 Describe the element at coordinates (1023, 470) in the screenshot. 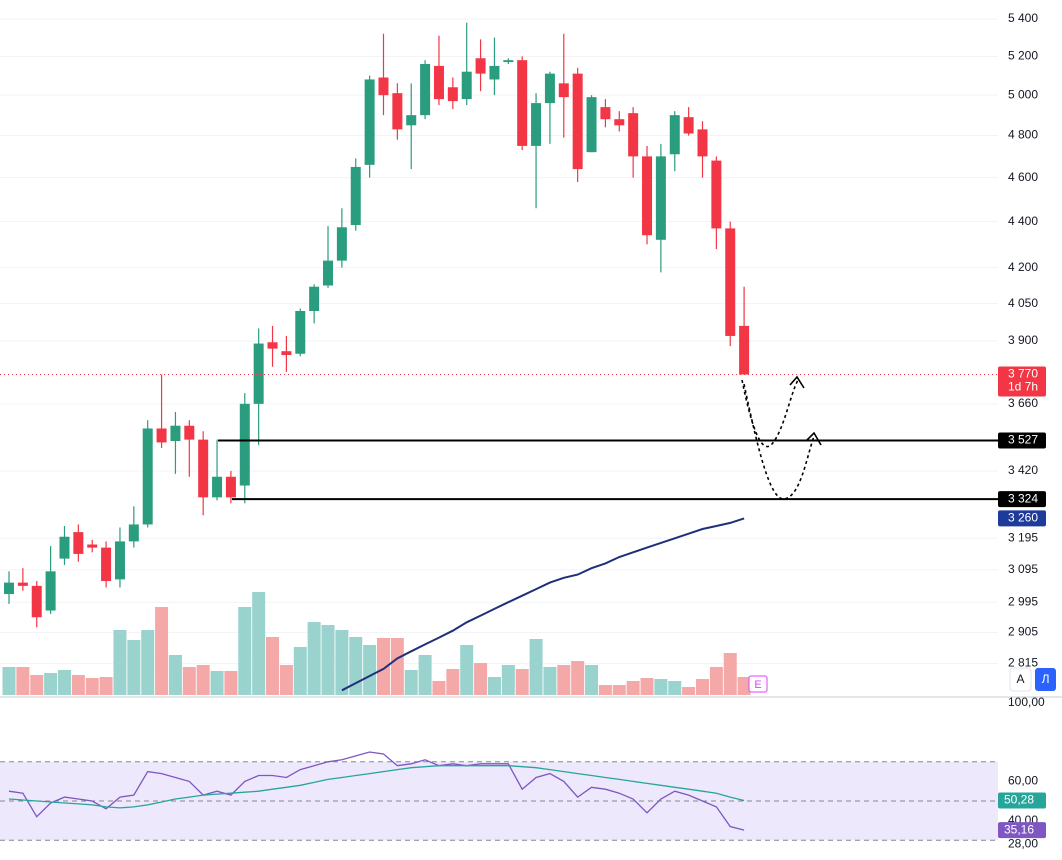

I see `y-tick-label: 3 420` at that location.